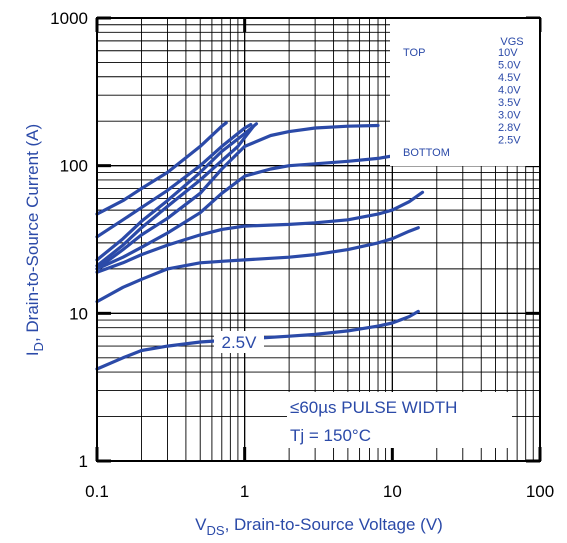  I want to click on legend-entry: 4.0V, so click(509, 91).